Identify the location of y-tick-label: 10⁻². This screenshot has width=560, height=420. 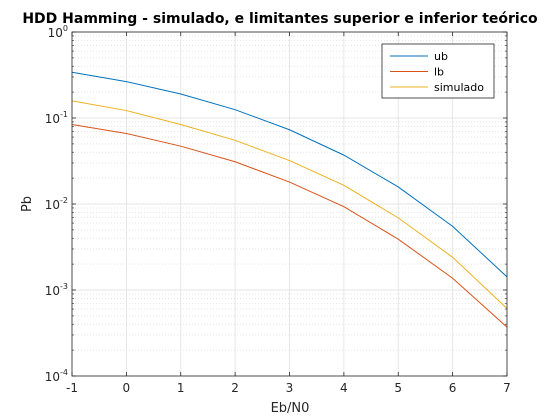
(56, 204).